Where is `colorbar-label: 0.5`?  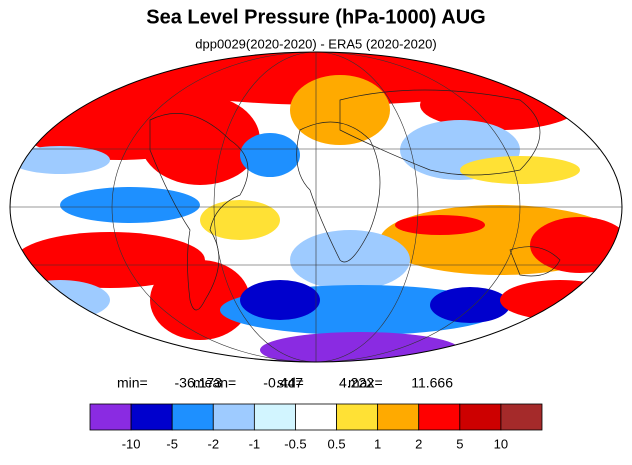 colorbar-label: 0.5 is located at coordinates (337, 443).